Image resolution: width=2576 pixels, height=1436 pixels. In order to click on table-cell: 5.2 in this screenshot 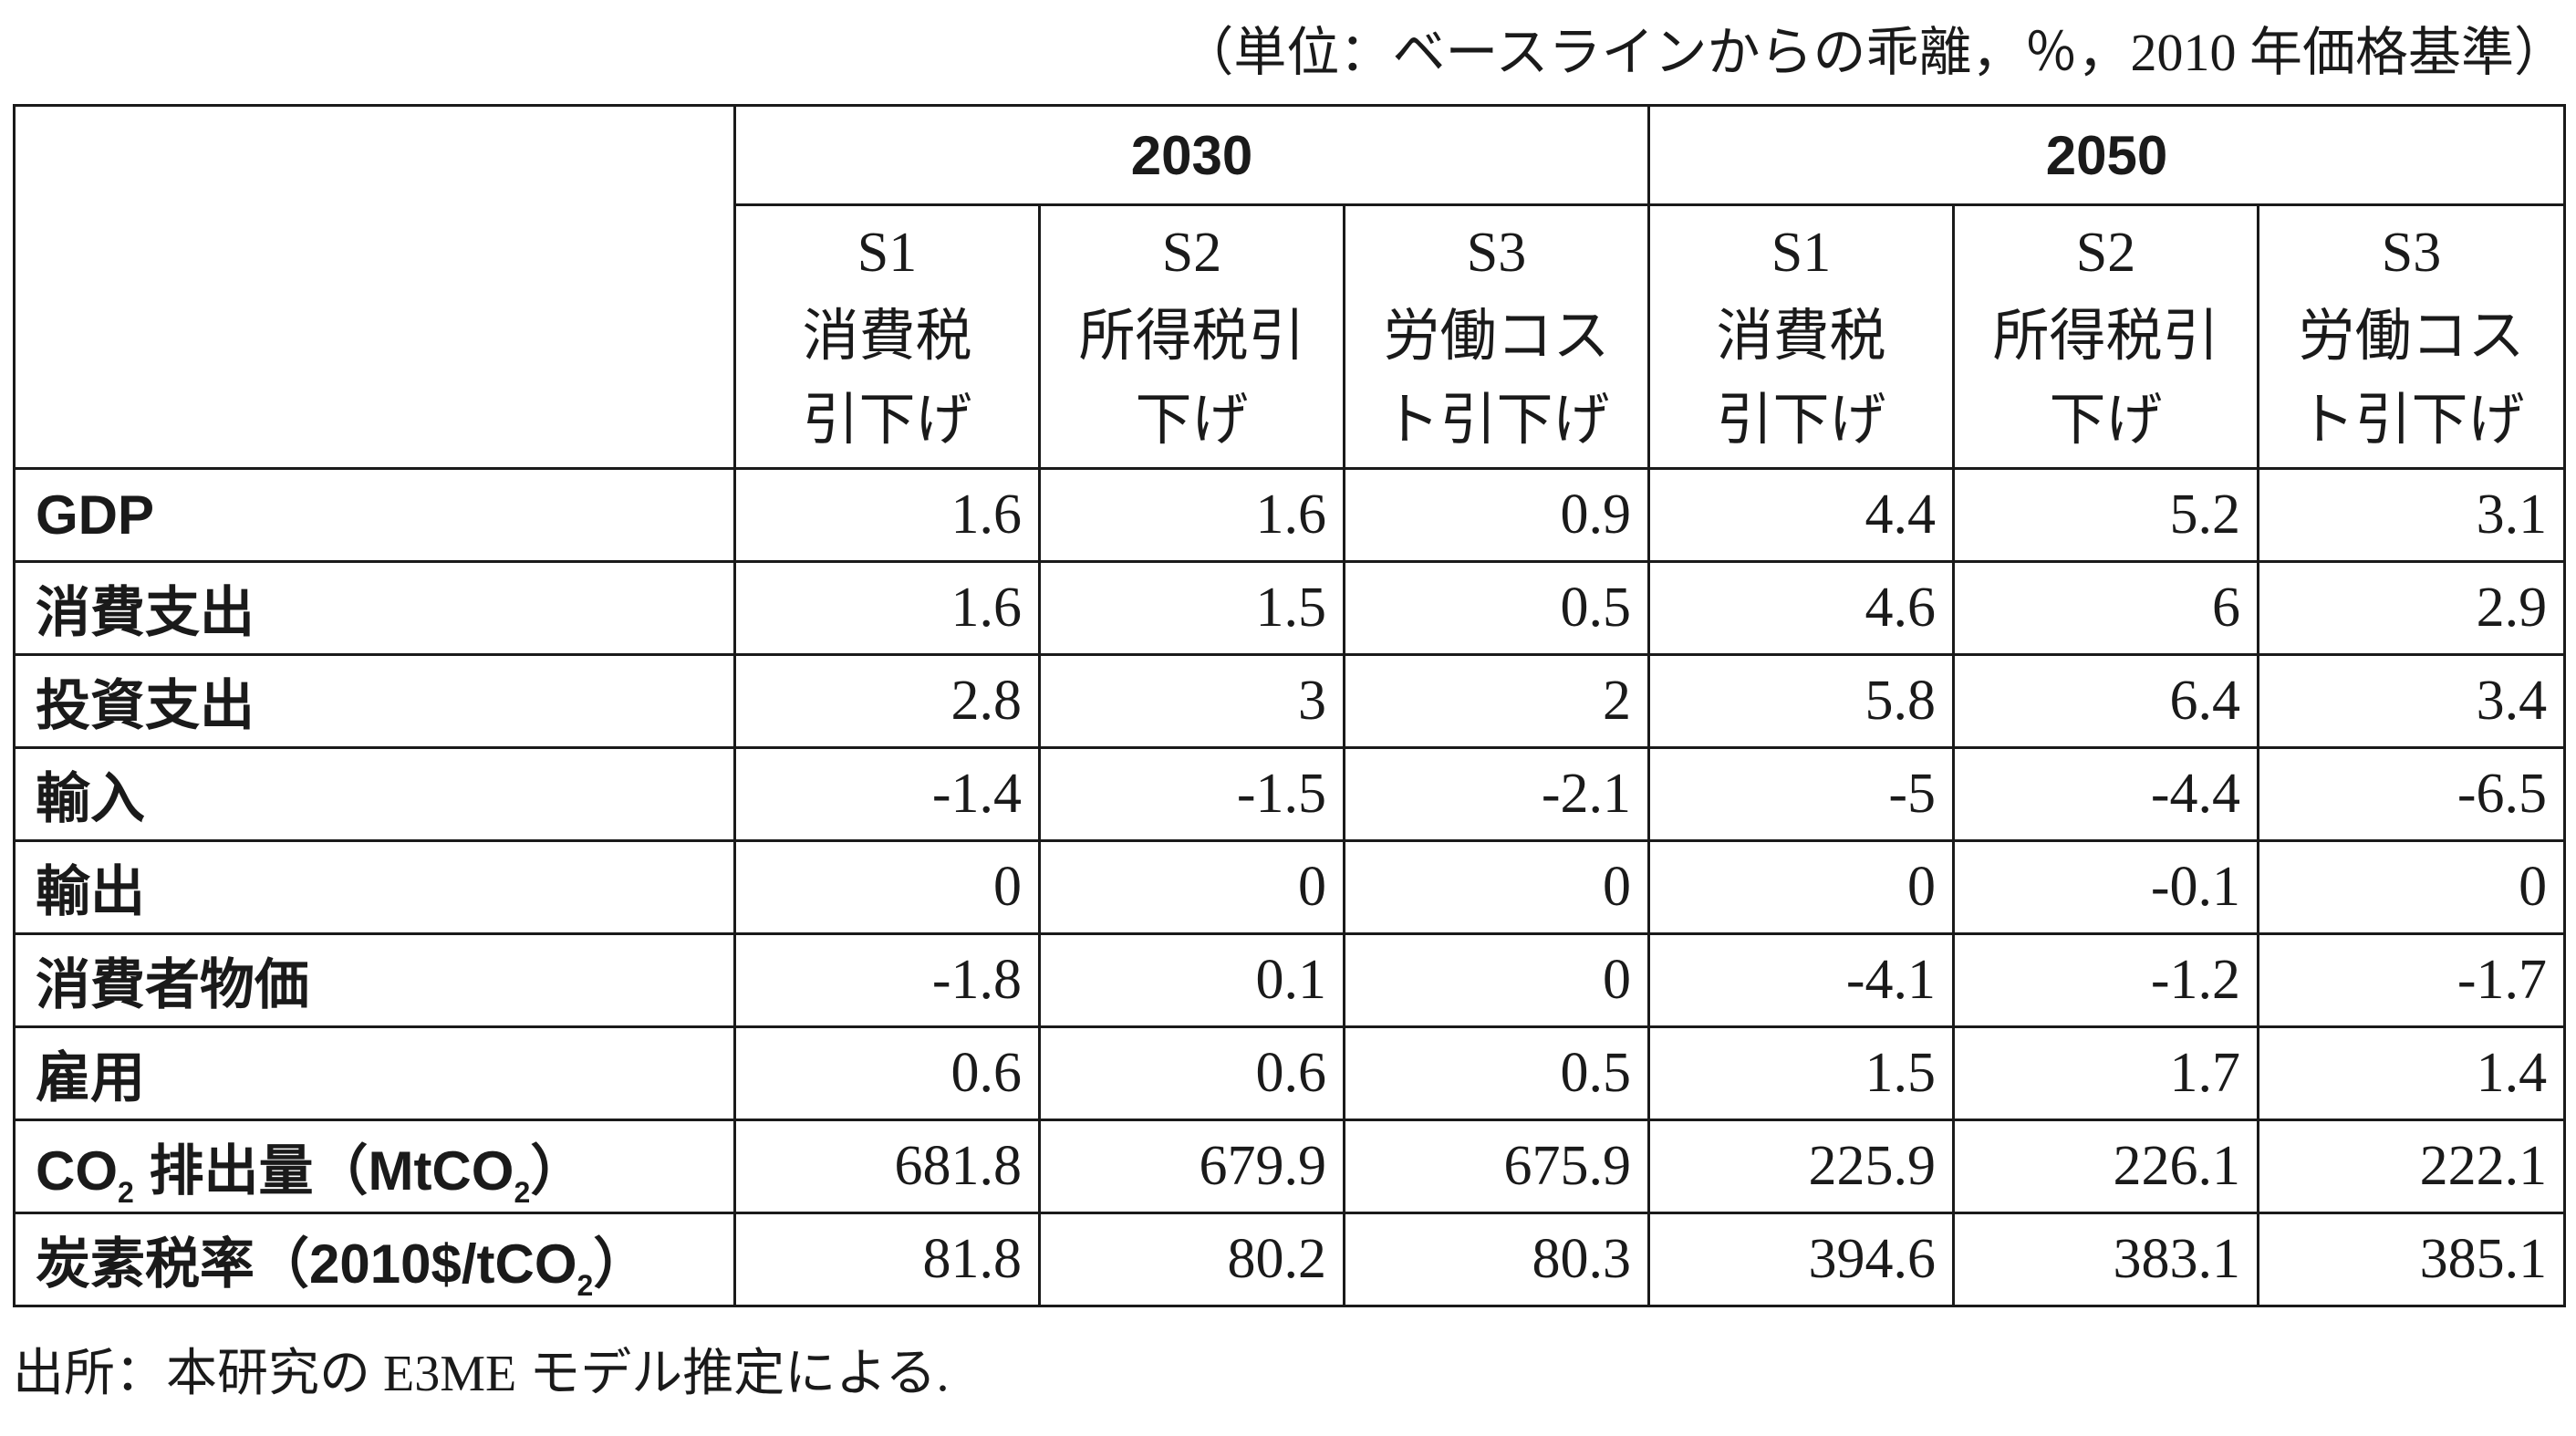, I will do `click(2106, 515)`.